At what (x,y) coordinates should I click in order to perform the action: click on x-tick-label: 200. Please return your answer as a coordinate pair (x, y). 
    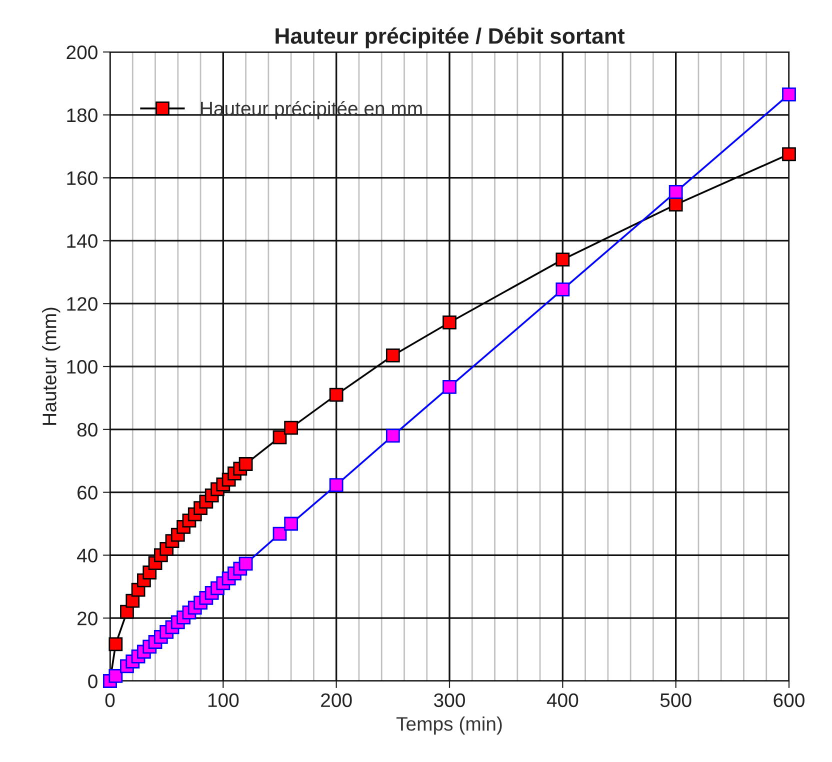
    Looking at the image, I should click on (336, 700).